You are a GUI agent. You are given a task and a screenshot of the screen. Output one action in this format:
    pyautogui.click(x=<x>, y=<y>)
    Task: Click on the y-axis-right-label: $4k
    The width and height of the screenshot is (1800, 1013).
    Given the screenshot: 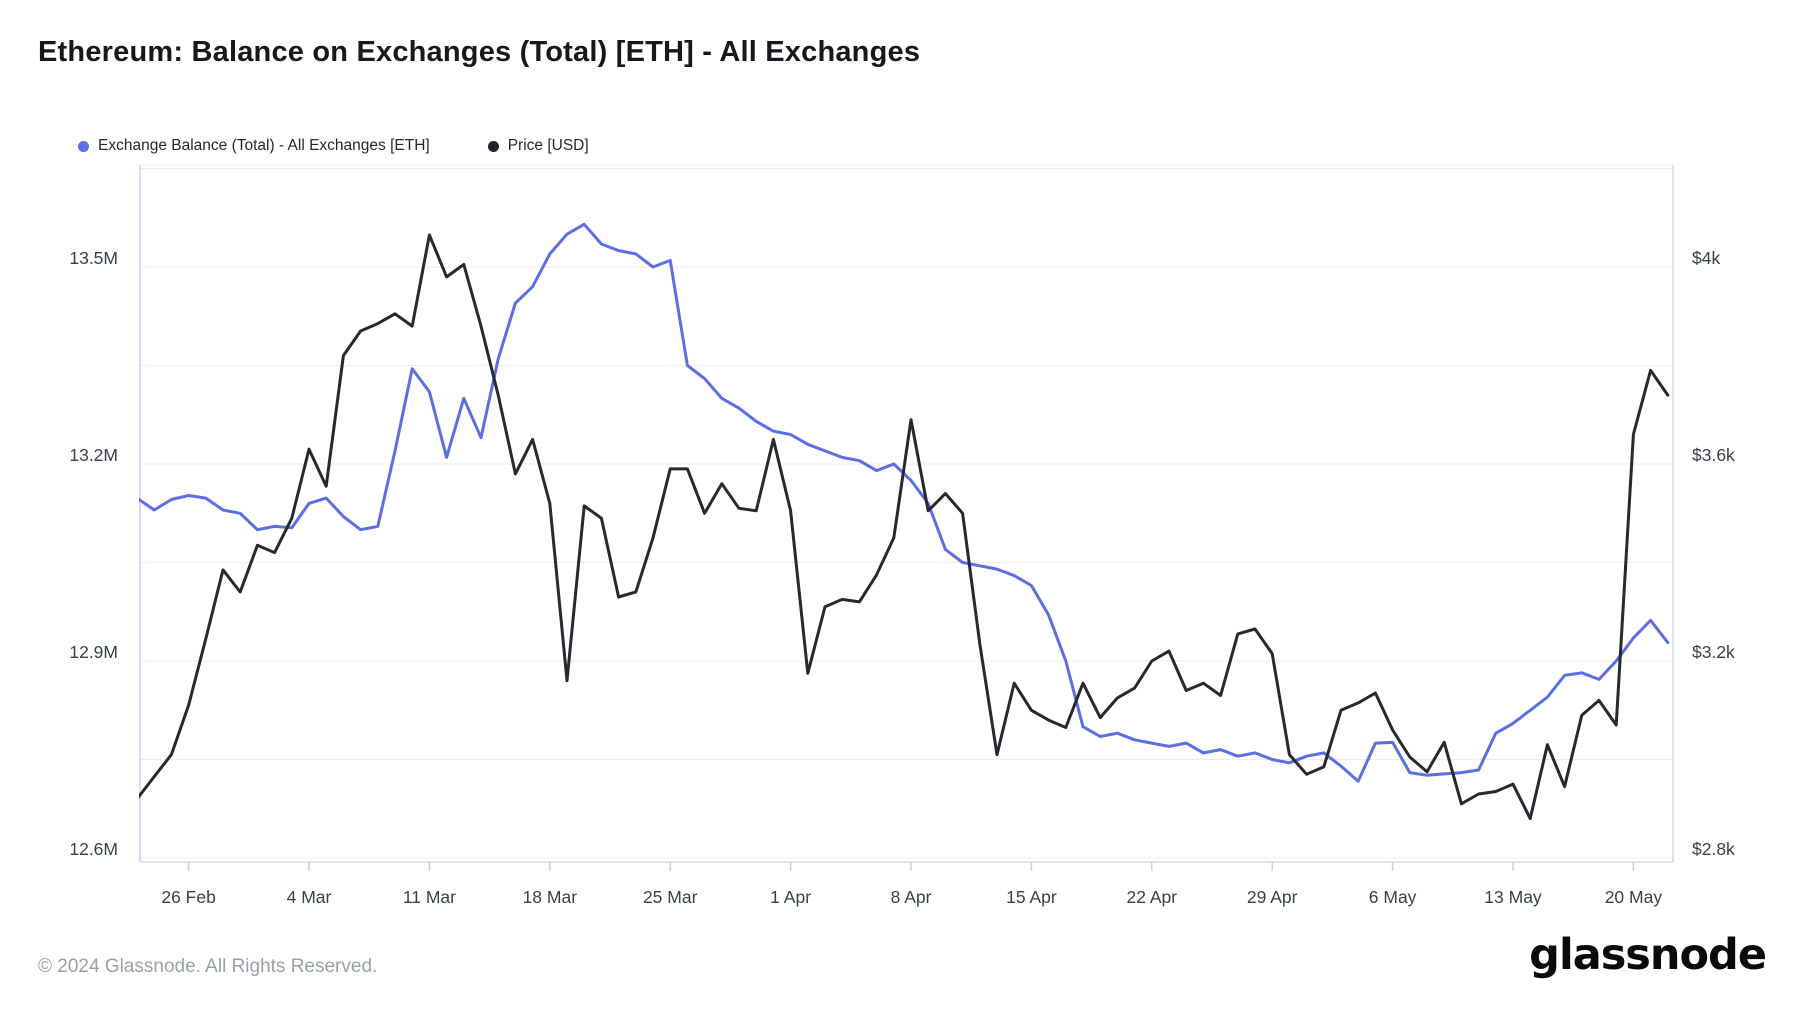 What is the action you would take?
    pyautogui.click(x=1706, y=258)
    